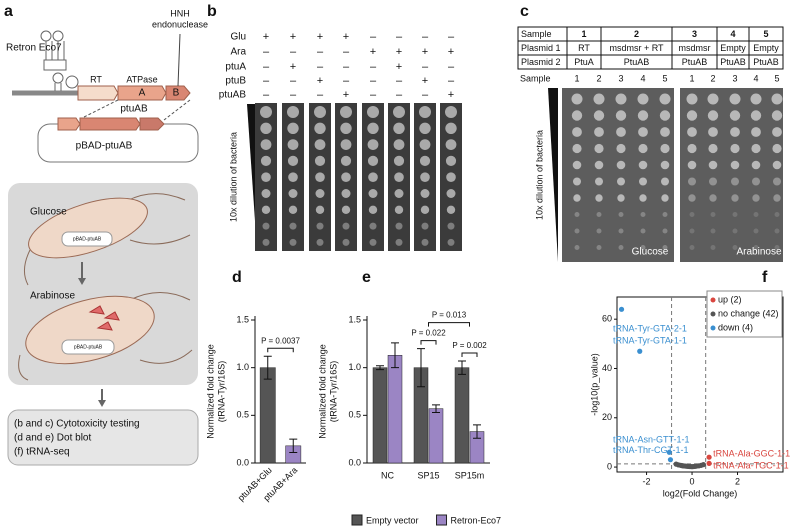 The width and height of the screenshot is (798, 531). Describe the element at coordinates (650, 252) in the screenshot. I see `plate-label: Glucose` at that location.